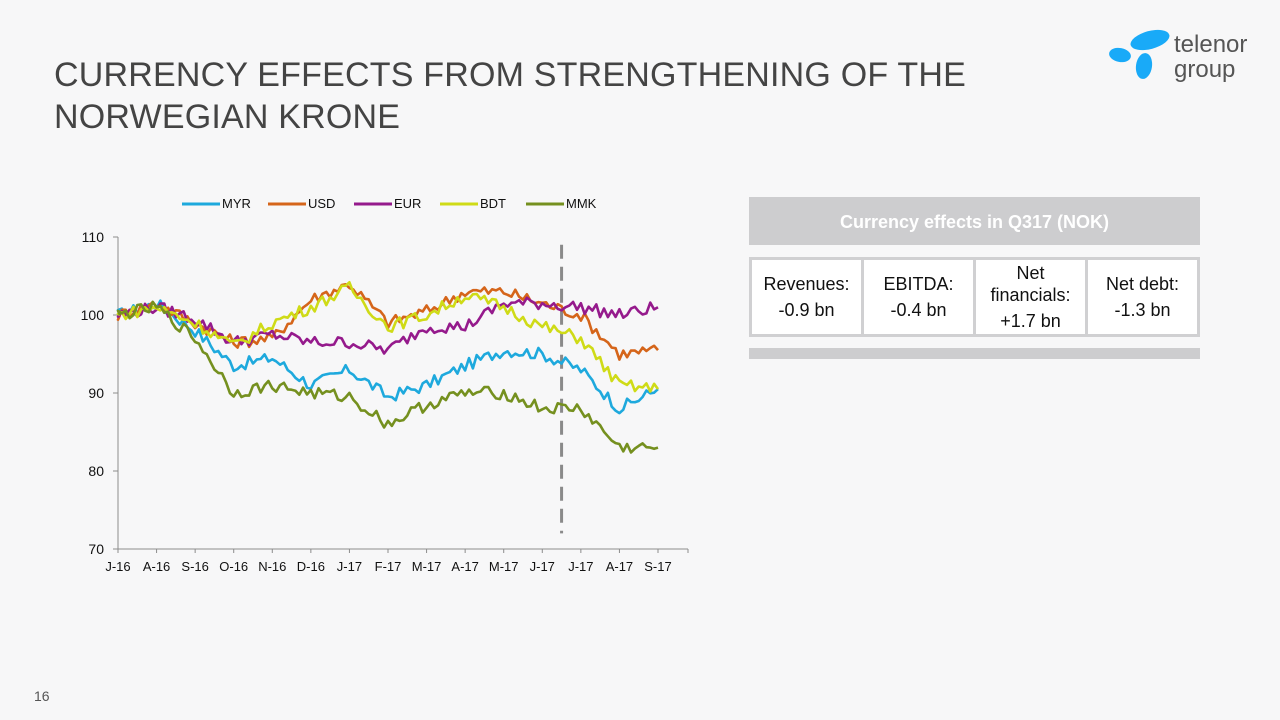 The image size is (1280, 720). Describe the element at coordinates (236, 203) in the screenshot. I see `legend-label-myr: MYR` at that location.